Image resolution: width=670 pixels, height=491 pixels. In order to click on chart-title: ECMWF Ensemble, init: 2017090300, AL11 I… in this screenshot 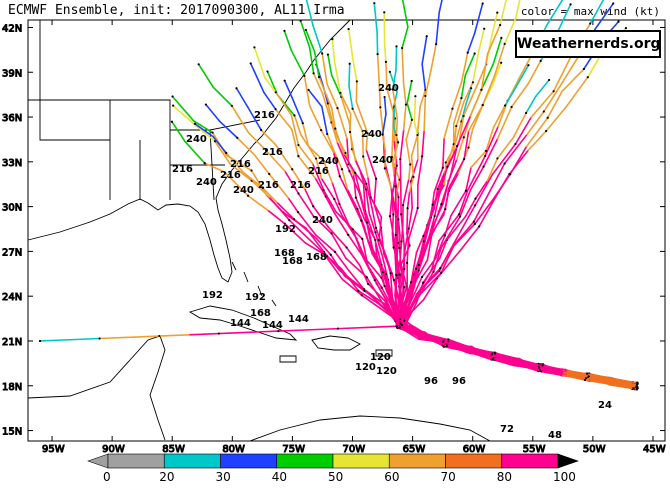, I will do `click(176, 10)`.